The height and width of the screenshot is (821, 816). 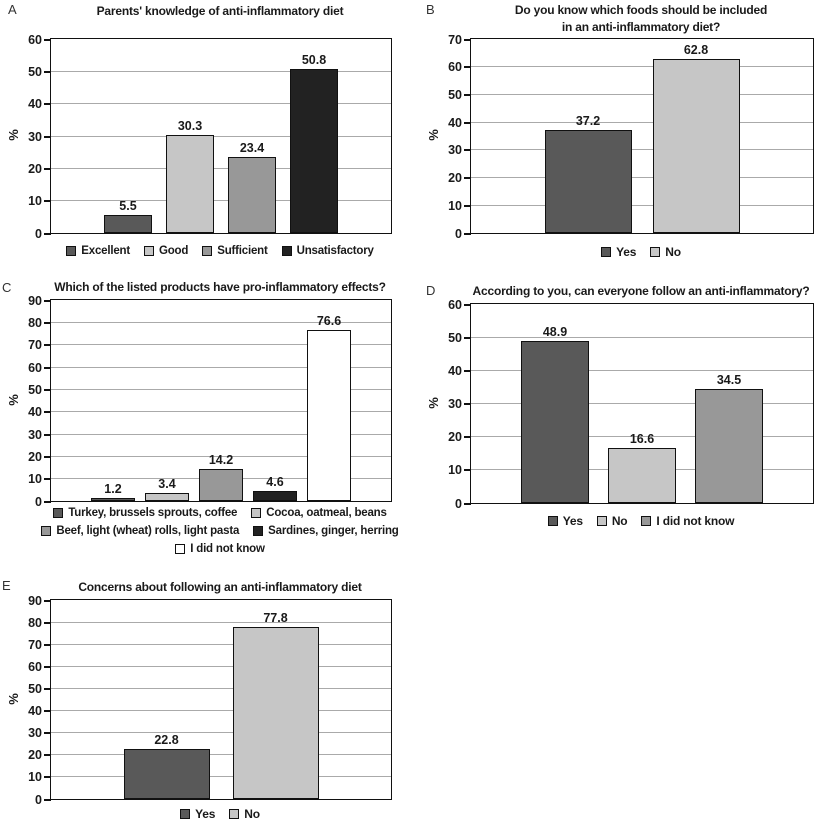 What do you see at coordinates (242, 251) in the screenshot?
I see `legend-label: Sufficient` at bounding box center [242, 251].